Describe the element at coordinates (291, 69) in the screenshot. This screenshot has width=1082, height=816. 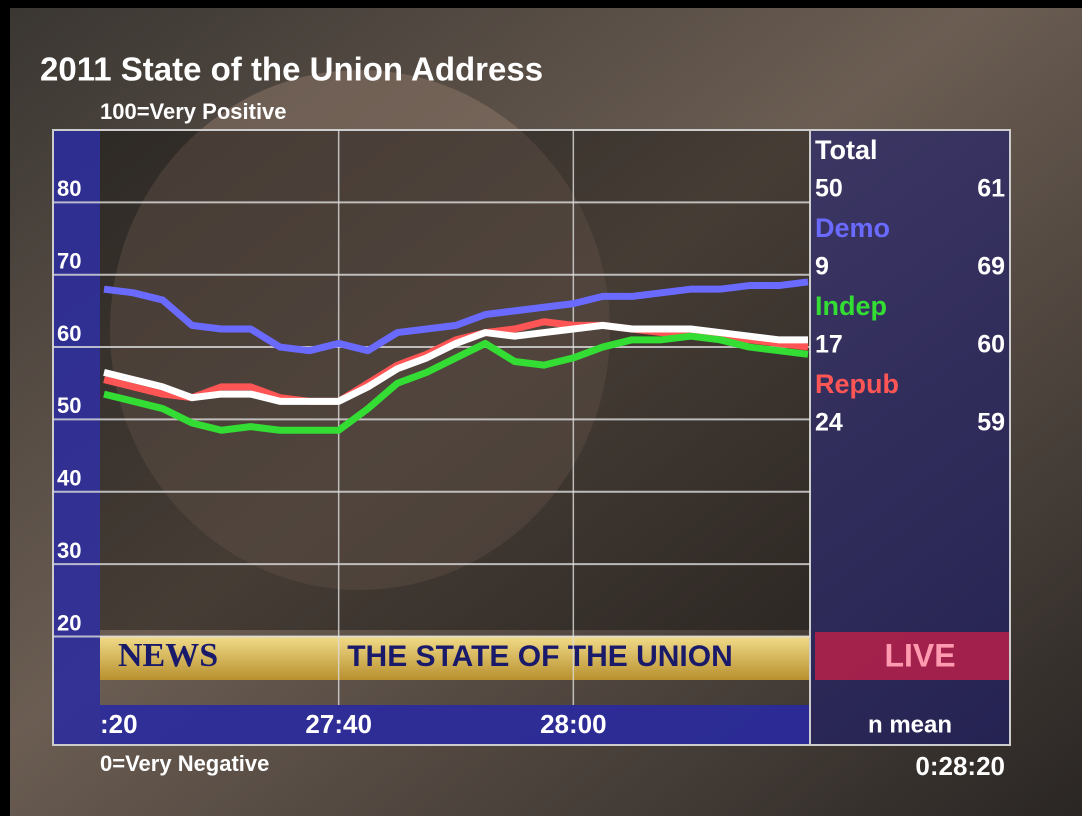
I see `chart-title: 2011 State of the Union Address` at that location.